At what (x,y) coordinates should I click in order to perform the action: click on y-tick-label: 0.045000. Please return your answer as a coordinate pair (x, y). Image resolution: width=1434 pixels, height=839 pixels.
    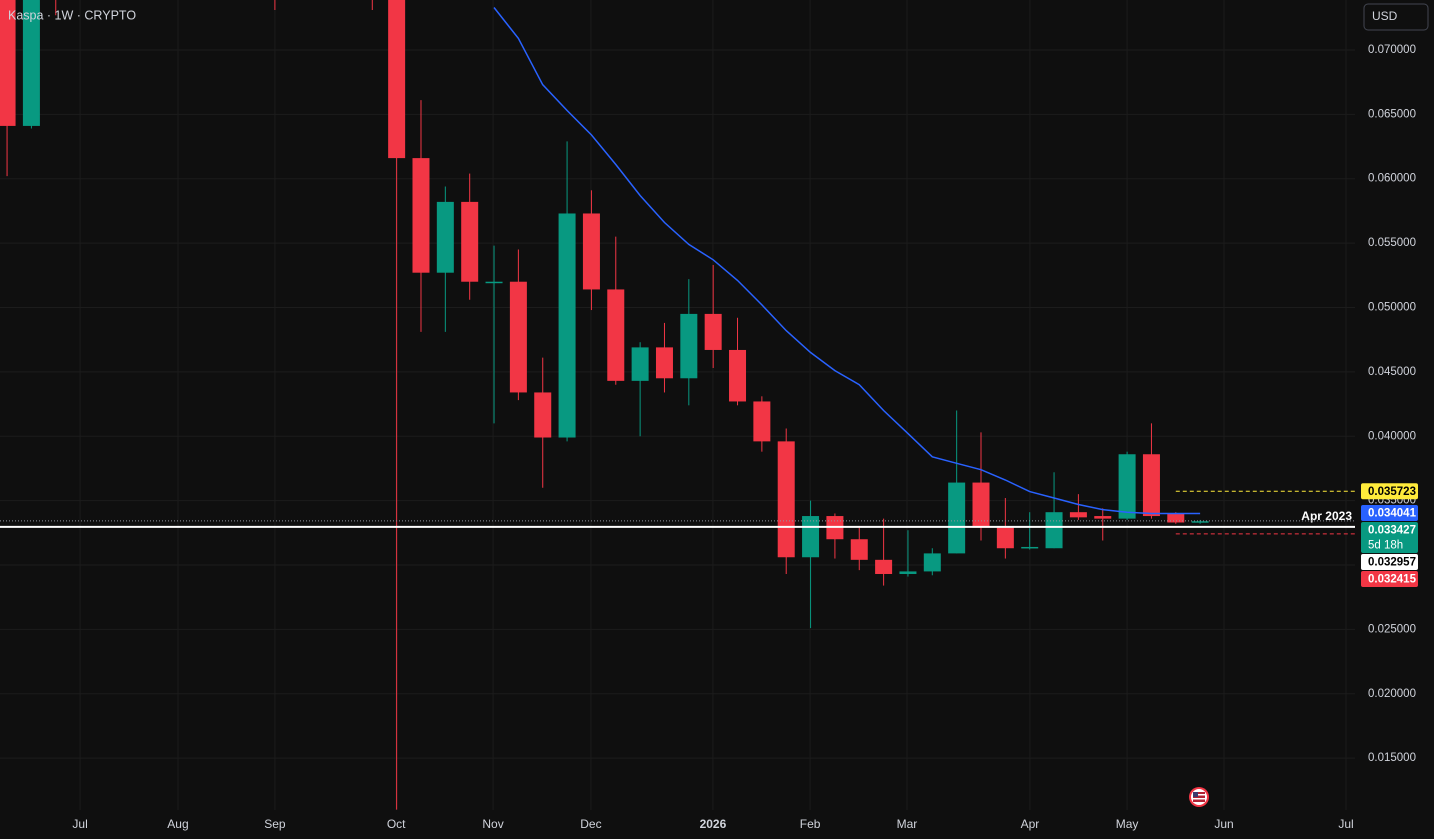
    Looking at the image, I should click on (1392, 372).